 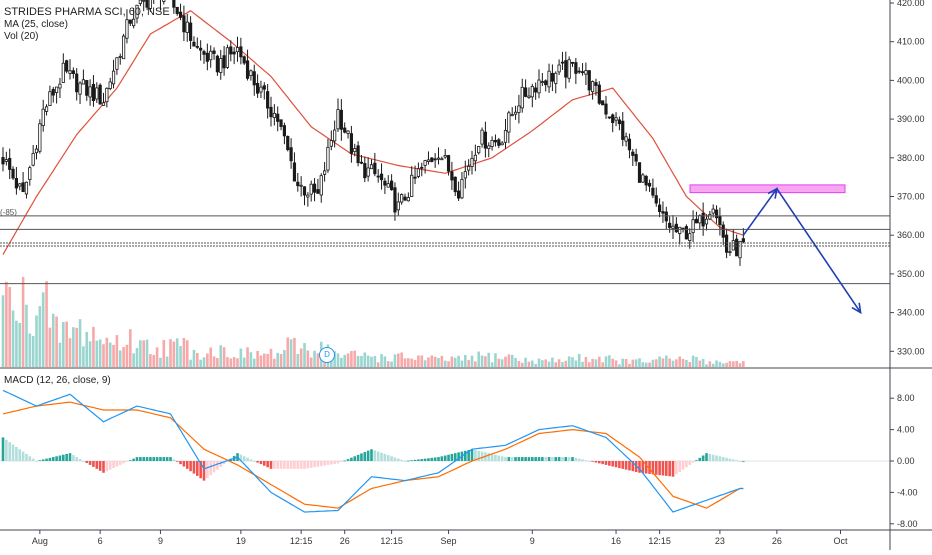 What do you see at coordinates (327, 355) in the screenshot?
I see `dividend-marker: D` at bounding box center [327, 355].